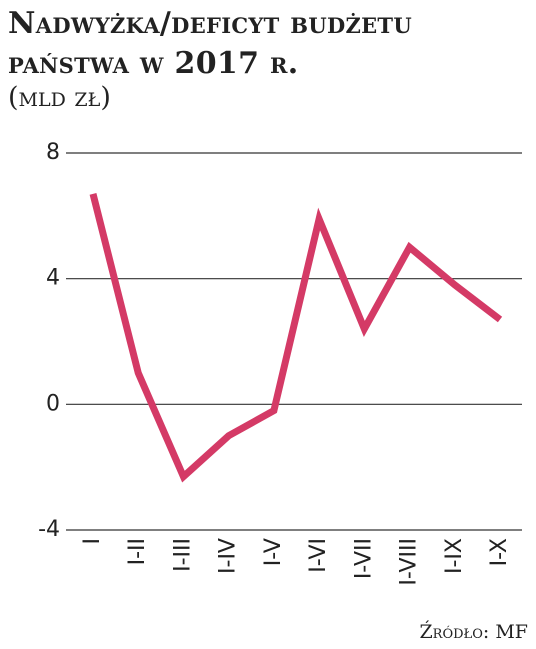 This screenshot has width=536, height=649. I want to click on y-tick-label: 4, so click(53, 278).